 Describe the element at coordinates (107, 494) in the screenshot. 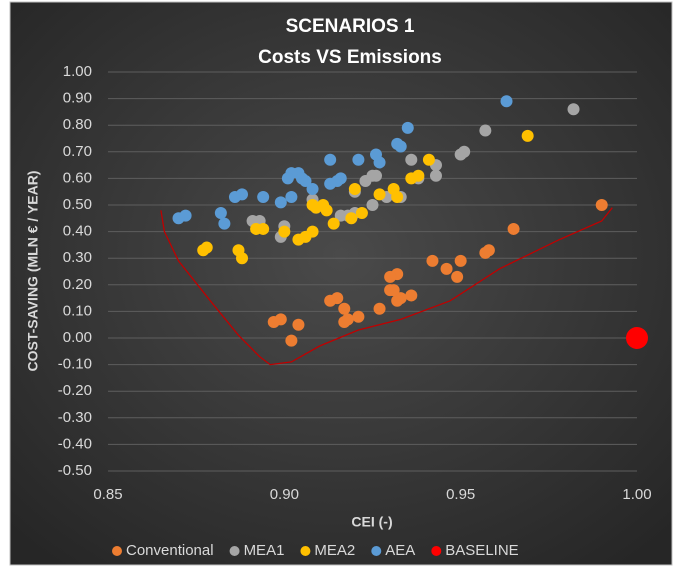

I see `x-tick-label: 0.85` at that location.